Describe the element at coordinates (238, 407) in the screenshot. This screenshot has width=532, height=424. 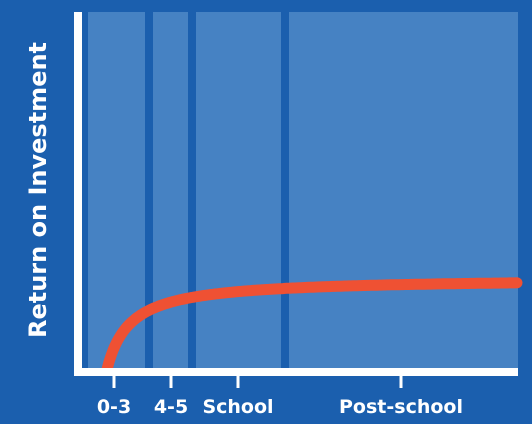
I see `x-tick-label-3: School` at that location.